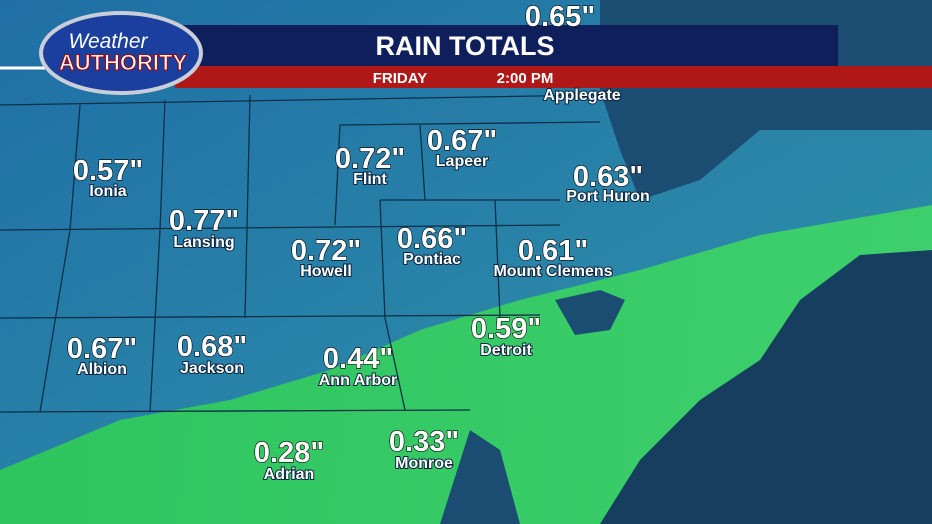  I want to click on rain-amount: 0.65", so click(560, 17).